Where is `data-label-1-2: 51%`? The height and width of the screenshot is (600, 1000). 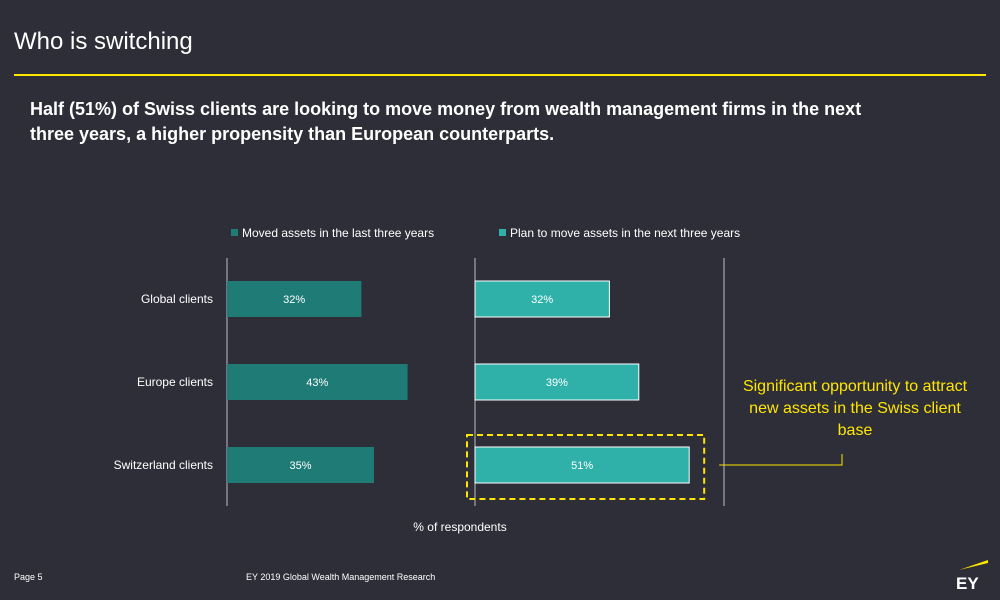
data-label-1-2: 51% is located at coordinates (582, 466).